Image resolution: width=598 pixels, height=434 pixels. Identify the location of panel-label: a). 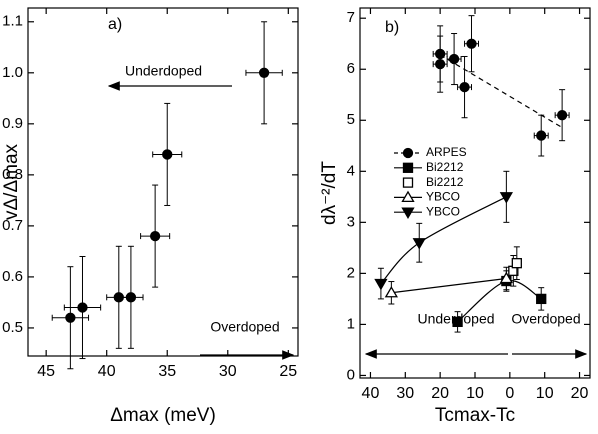
(115, 24).